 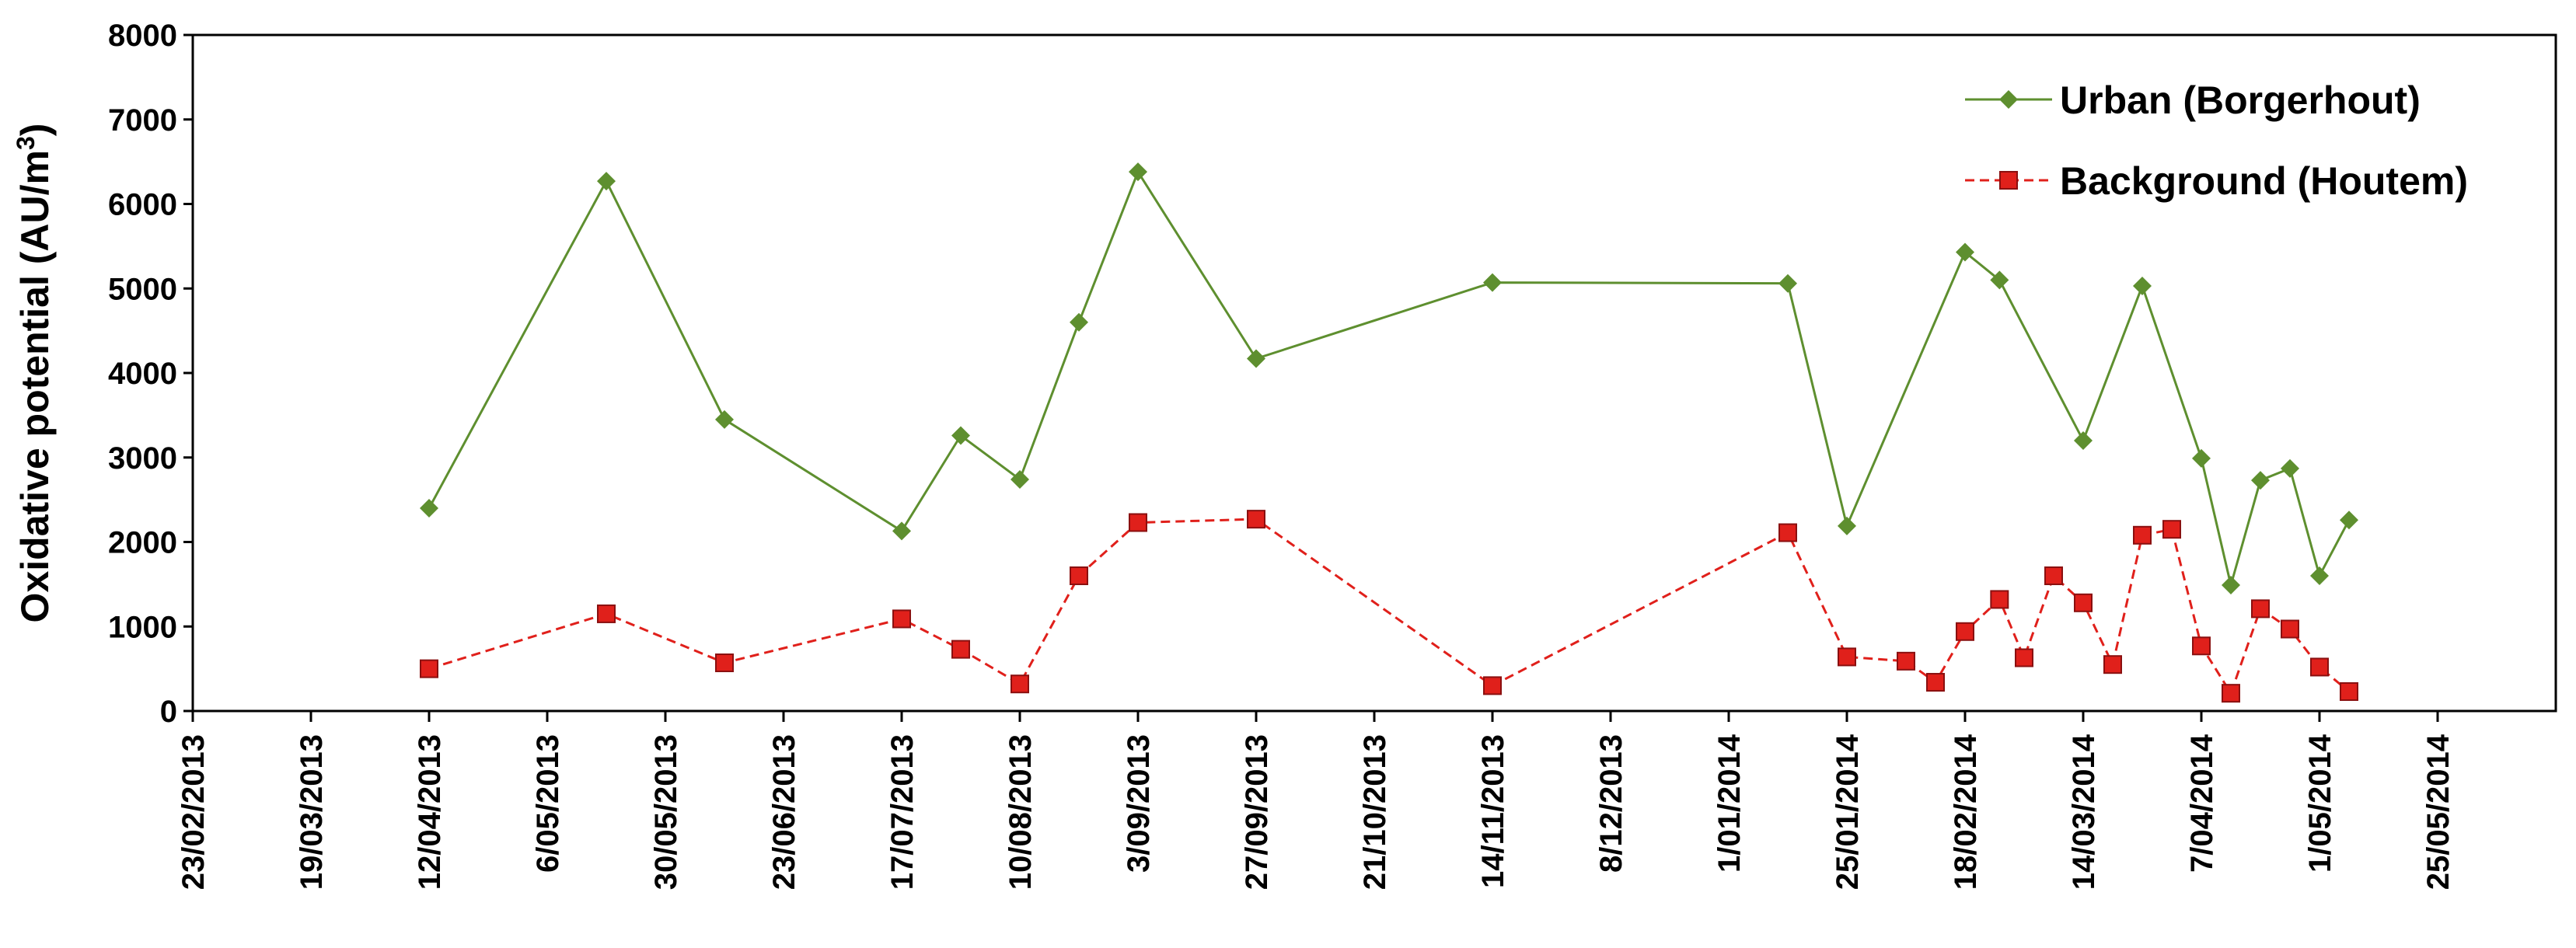 What do you see at coordinates (142, 543) in the screenshot?
I see `y-tick-label: 2000` at bounding box center [142, 543].